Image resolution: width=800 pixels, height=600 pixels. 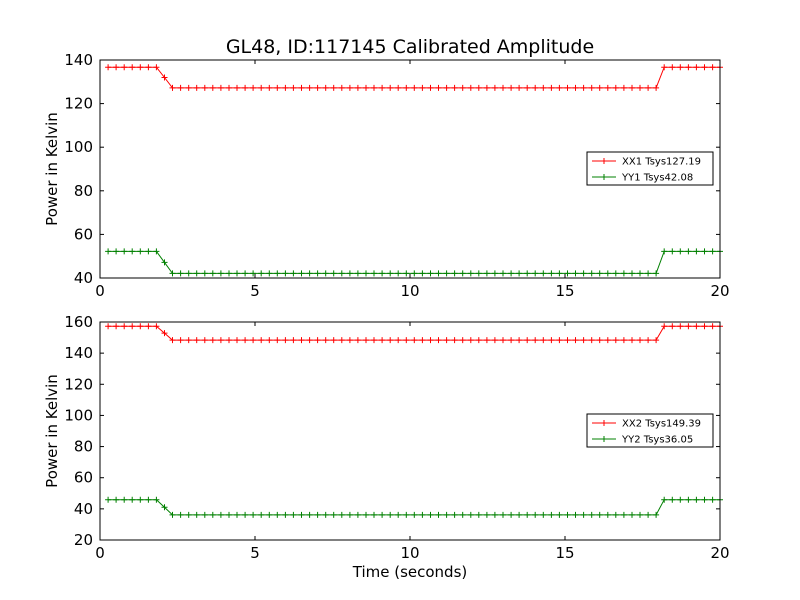 I want to click on legend-box, so click(x=650, y=168).